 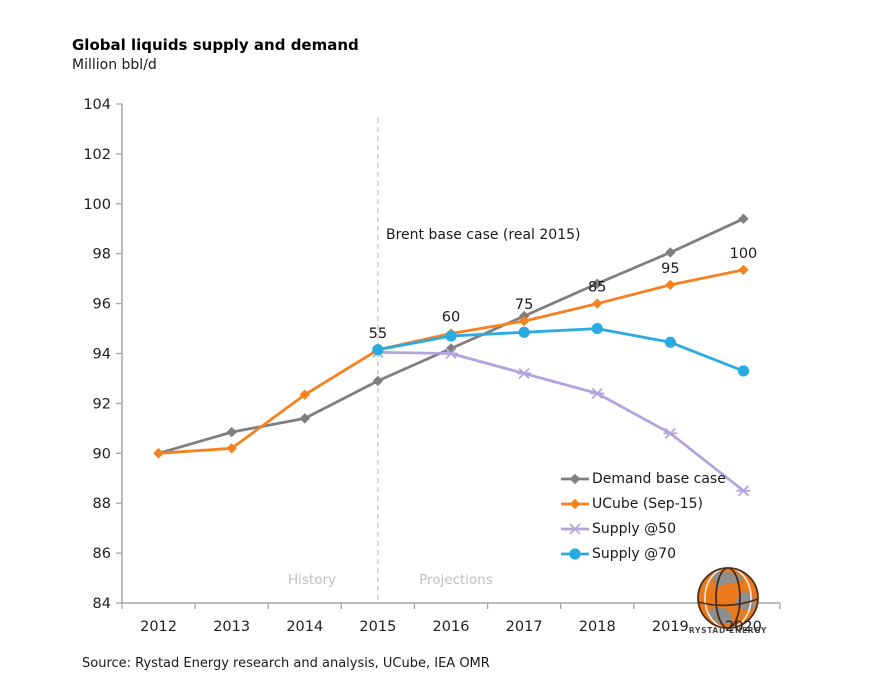 I want to click on history-label: History, so click(x=312, y=580).